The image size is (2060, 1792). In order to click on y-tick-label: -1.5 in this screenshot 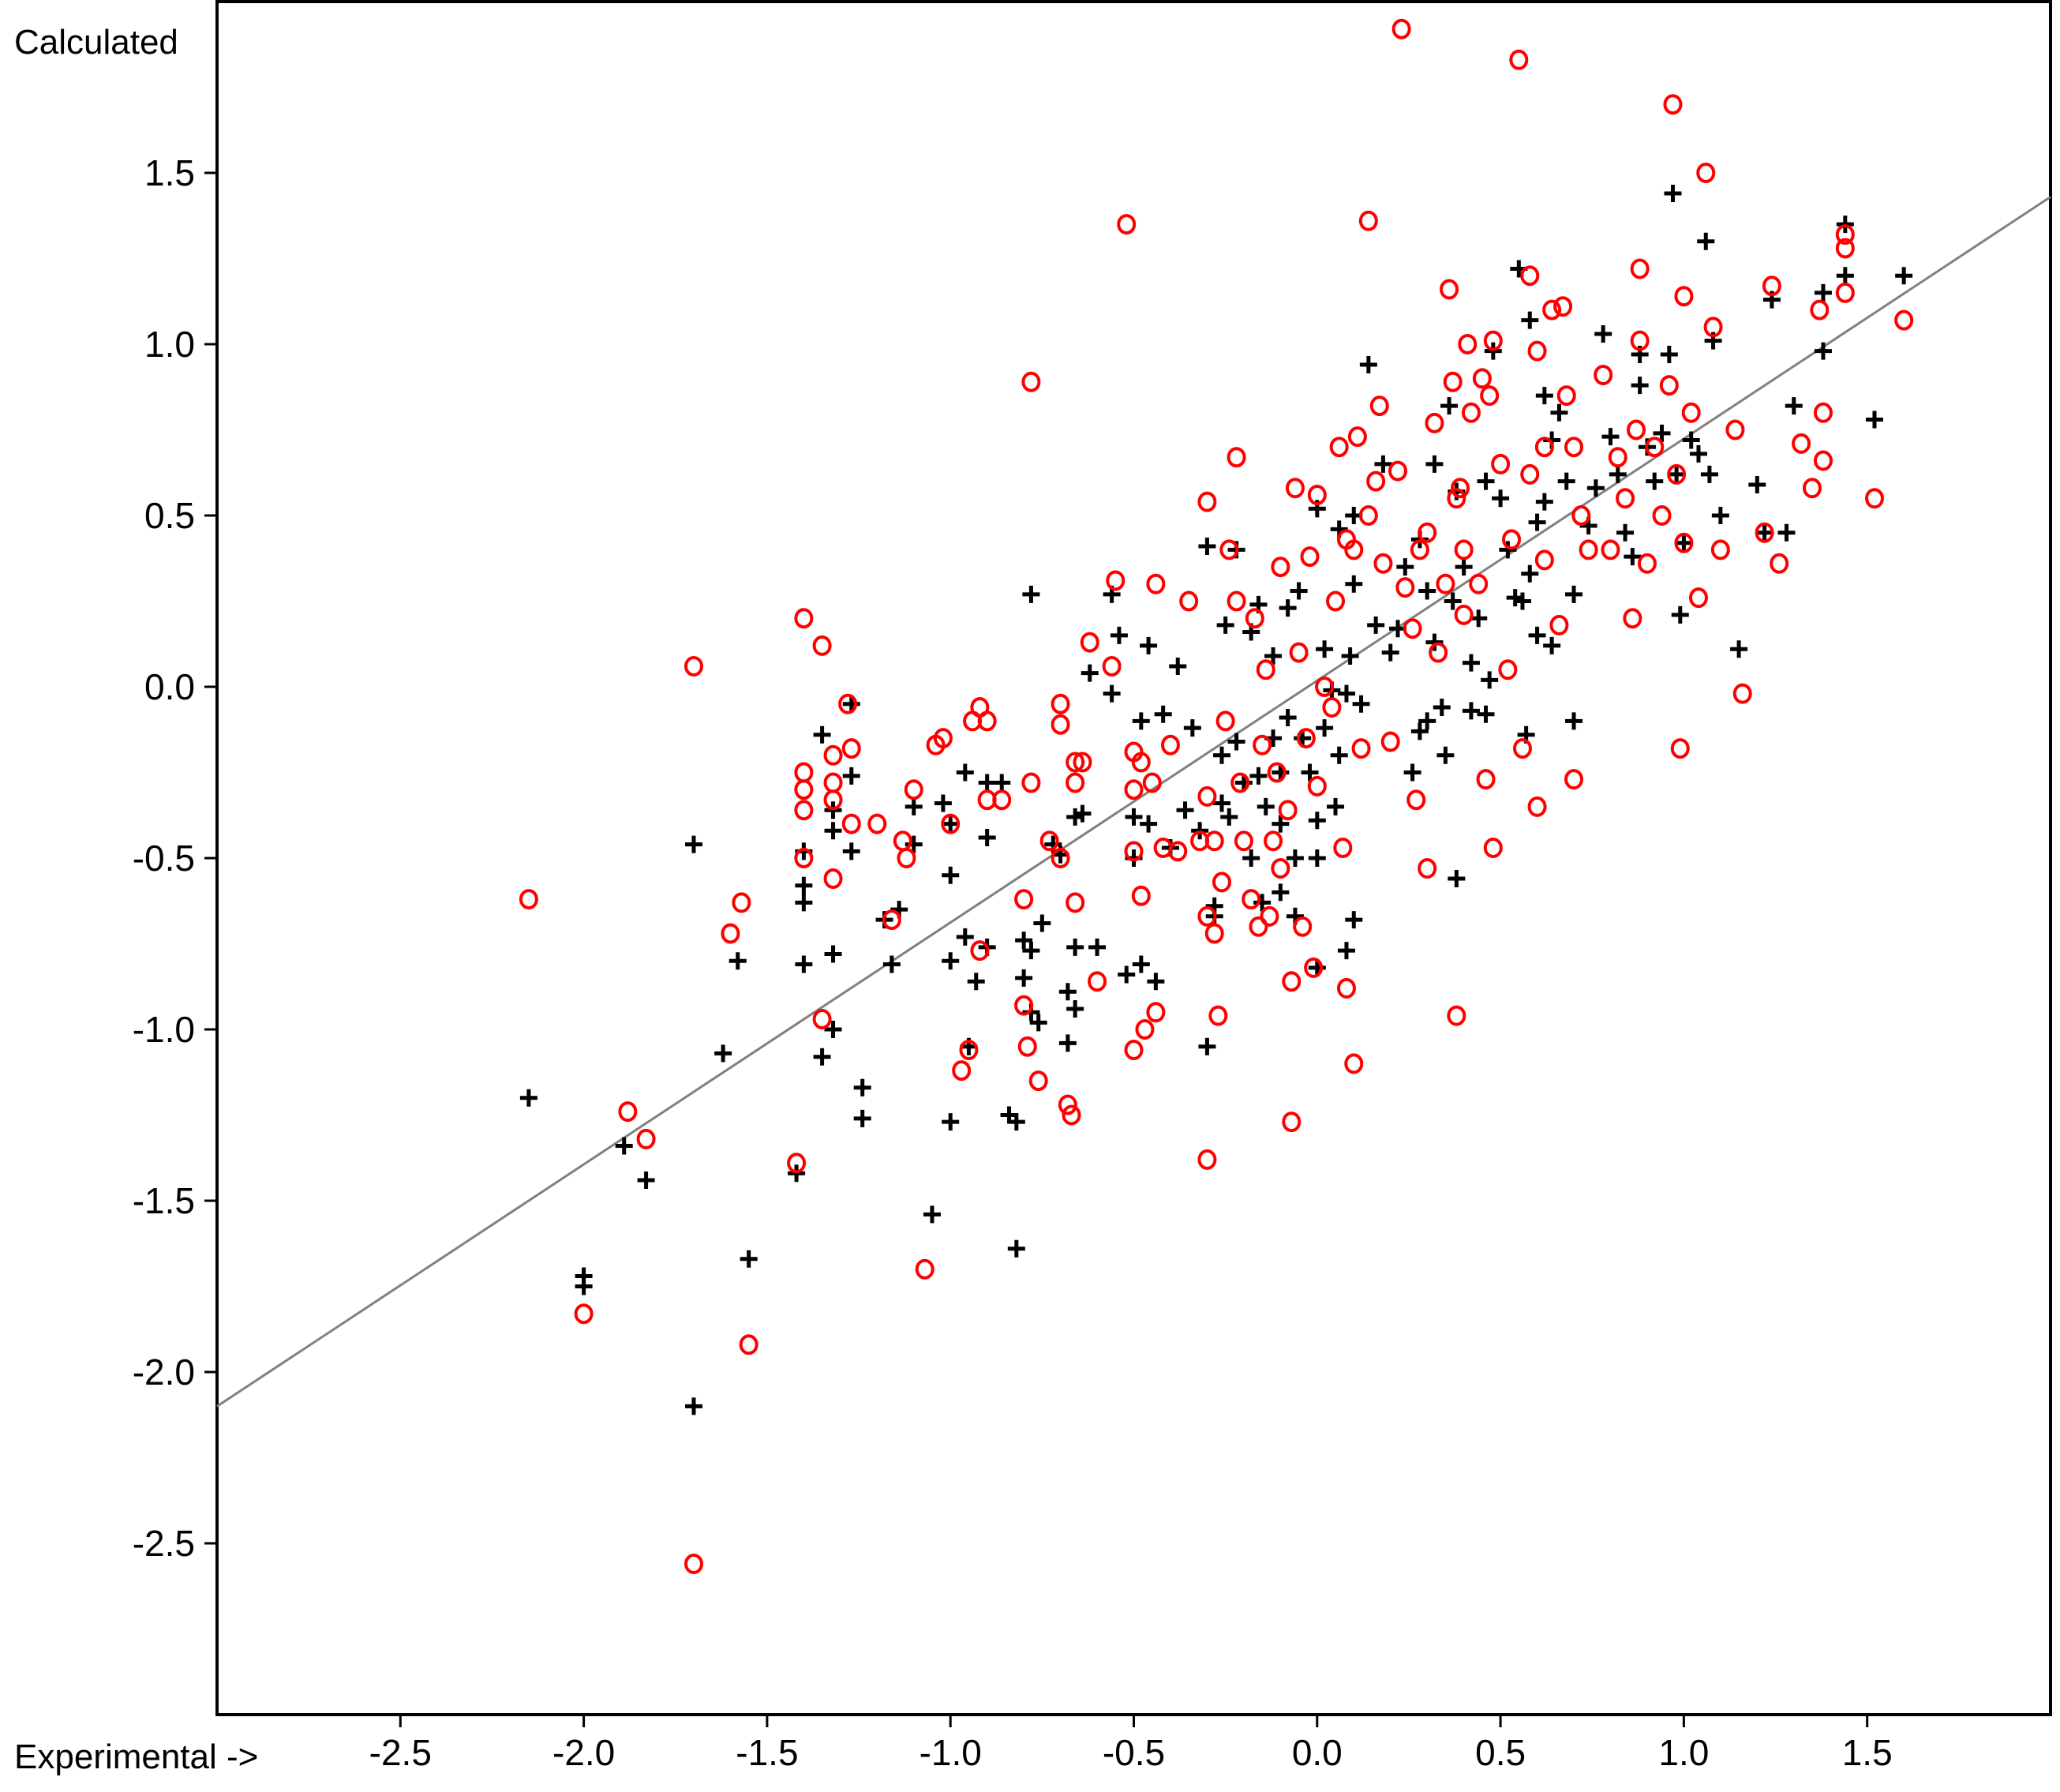, I will do `click(164, 1200)`.